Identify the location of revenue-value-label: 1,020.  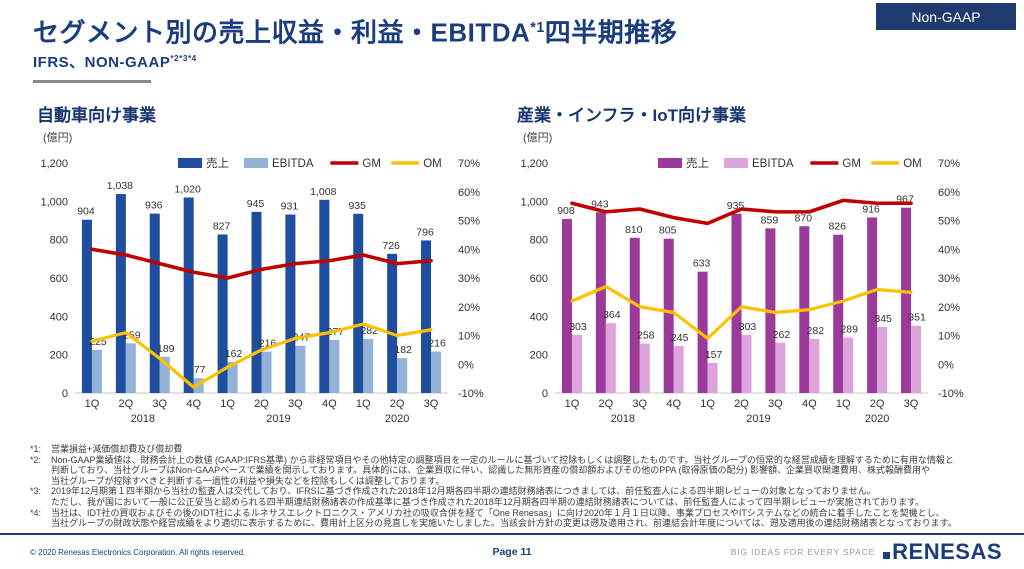
(188, 190).